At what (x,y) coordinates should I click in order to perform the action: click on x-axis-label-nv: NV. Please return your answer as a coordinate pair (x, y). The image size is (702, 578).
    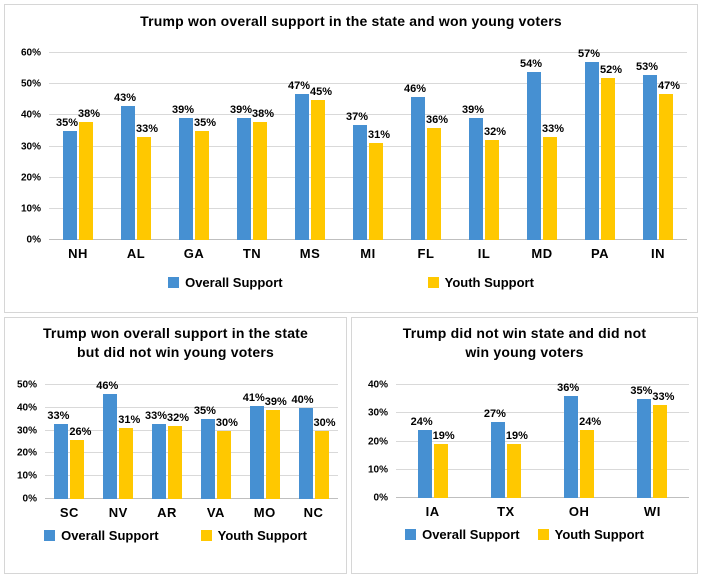
    Looking at the image, I should click on (118, 512).